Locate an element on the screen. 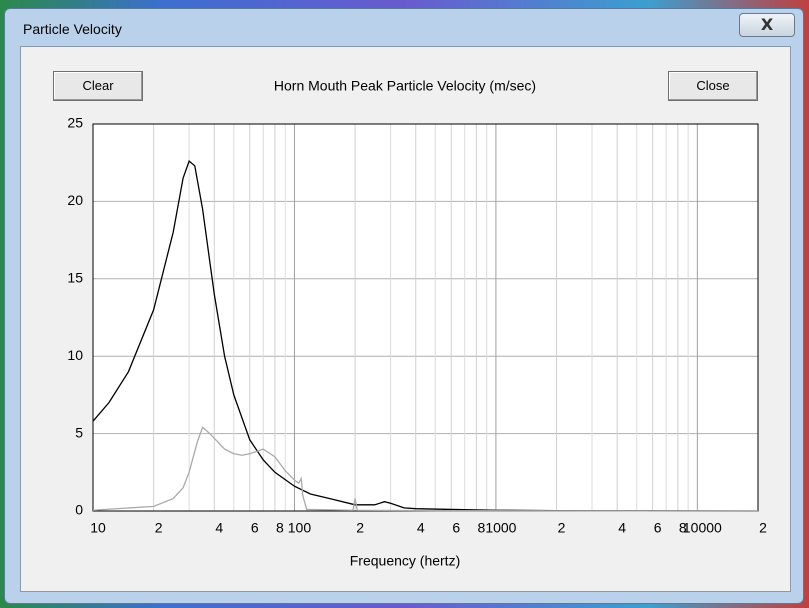  x-tick-label: 10000 is located at coordinates (702, 528).